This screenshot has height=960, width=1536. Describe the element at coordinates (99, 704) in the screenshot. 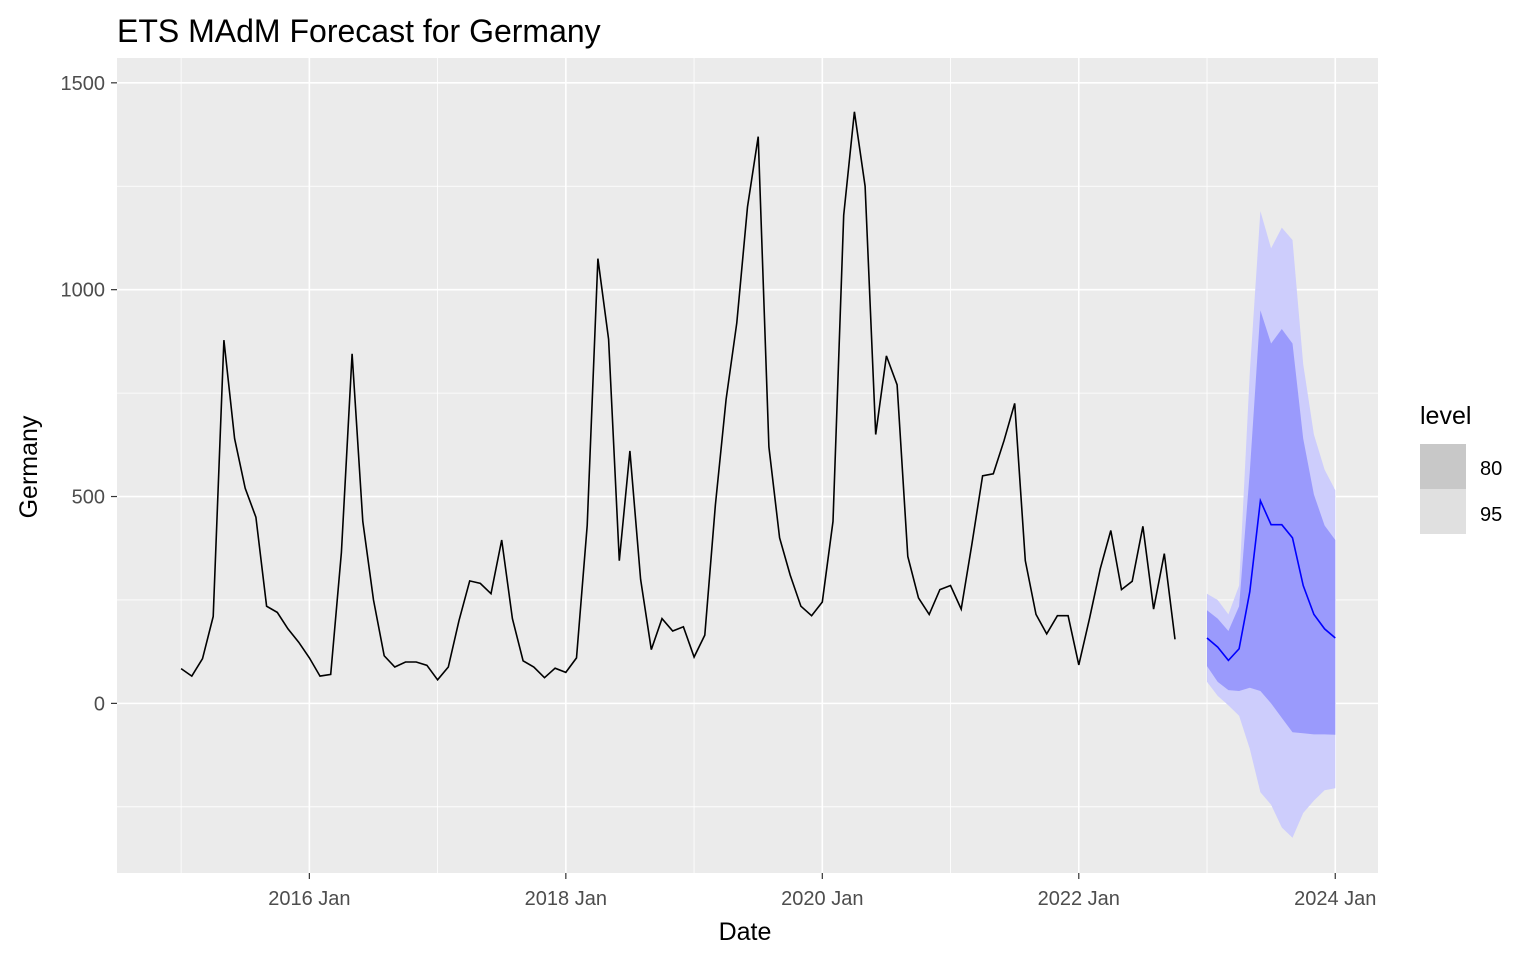

I see `y-tick-label: 0` at that location.